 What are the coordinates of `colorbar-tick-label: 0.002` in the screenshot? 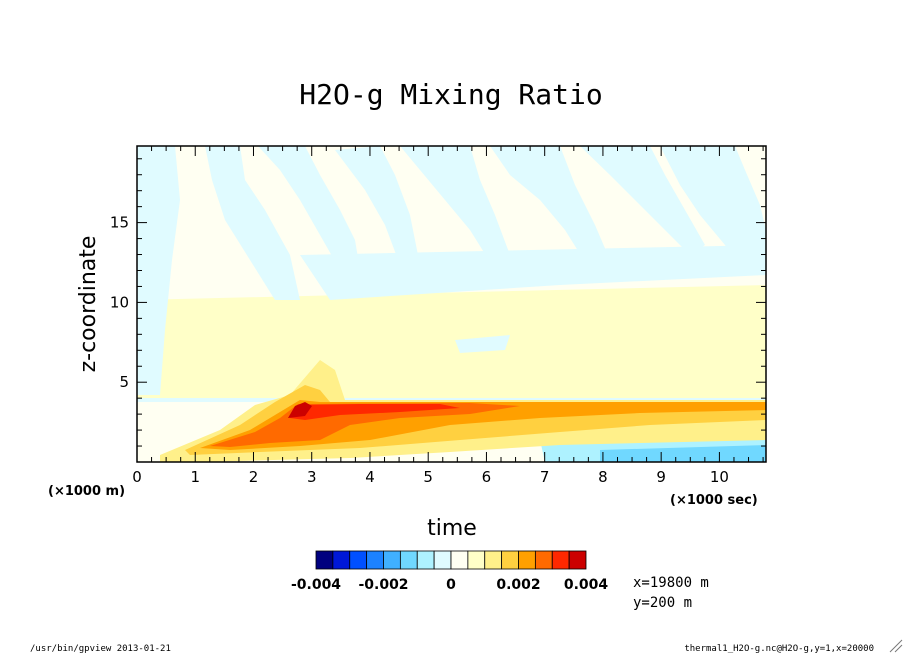 It's located at (518, 585).